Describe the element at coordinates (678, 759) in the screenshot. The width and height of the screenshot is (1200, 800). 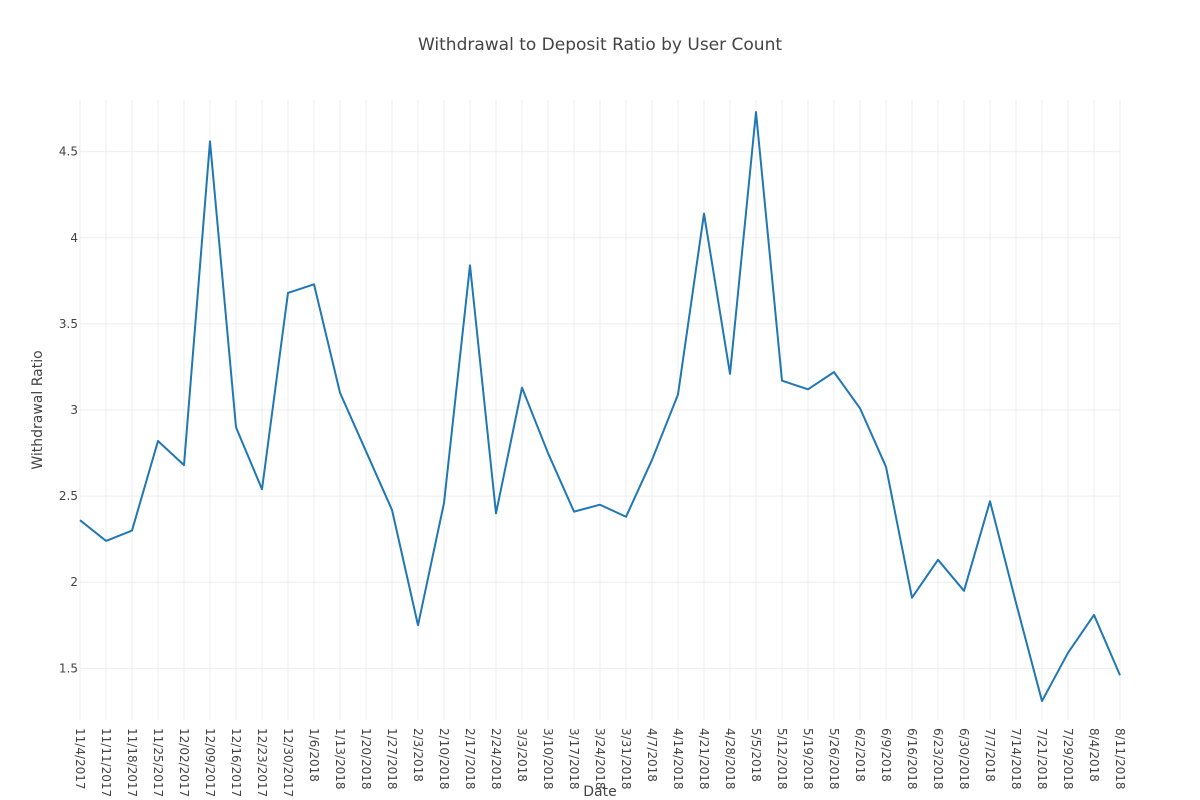
I see `x-tick-label: 4/14/2018` at that location.